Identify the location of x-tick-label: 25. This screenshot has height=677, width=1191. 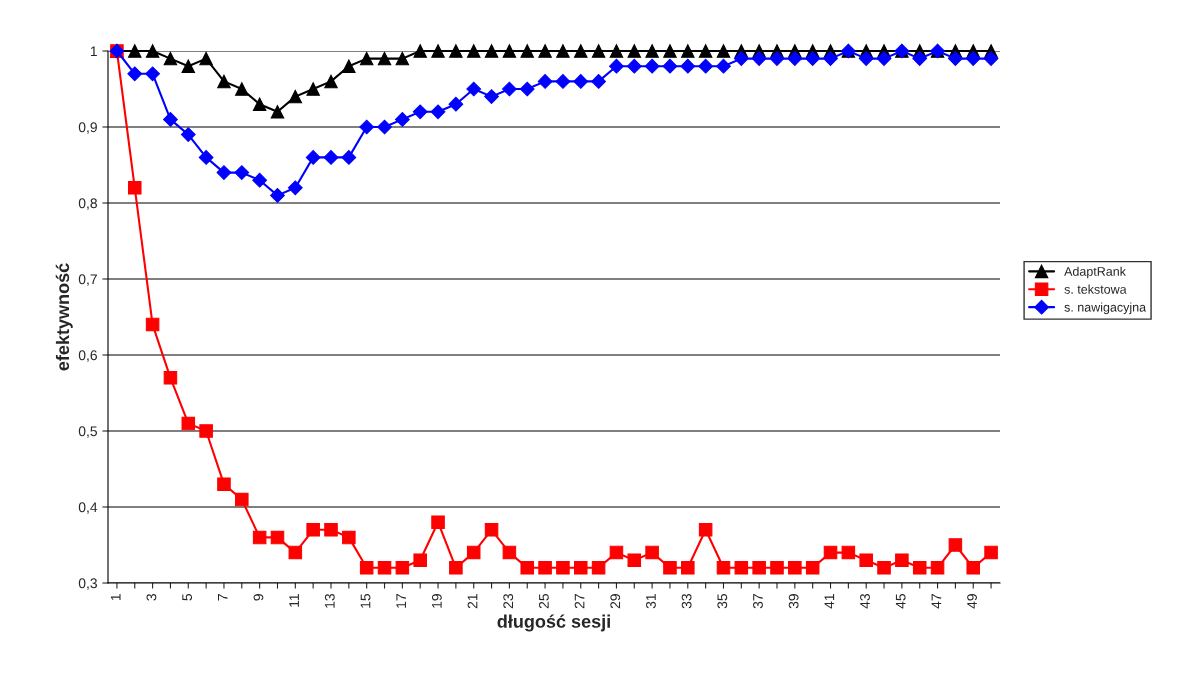
(543, 601).